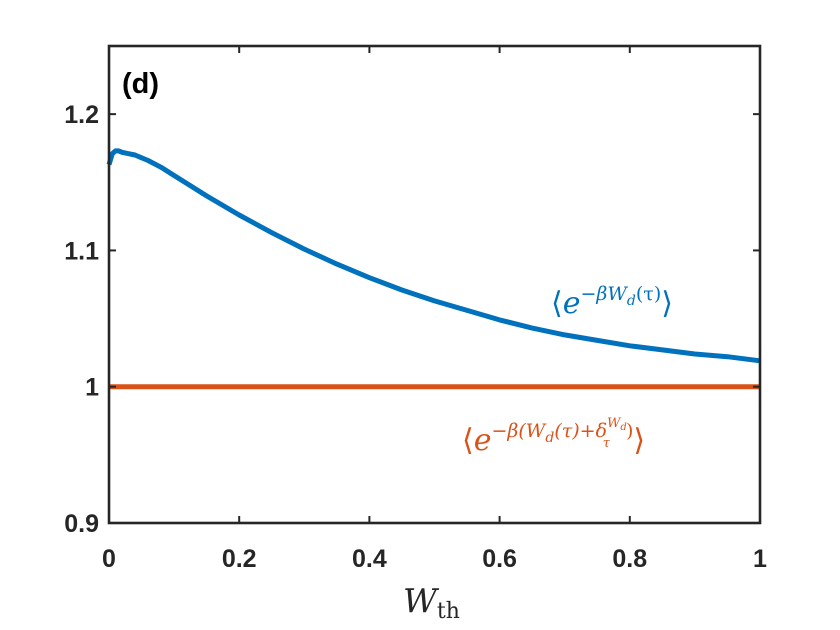  I want to click on series-2-annotation-close: ⟩, so click(639, 440).